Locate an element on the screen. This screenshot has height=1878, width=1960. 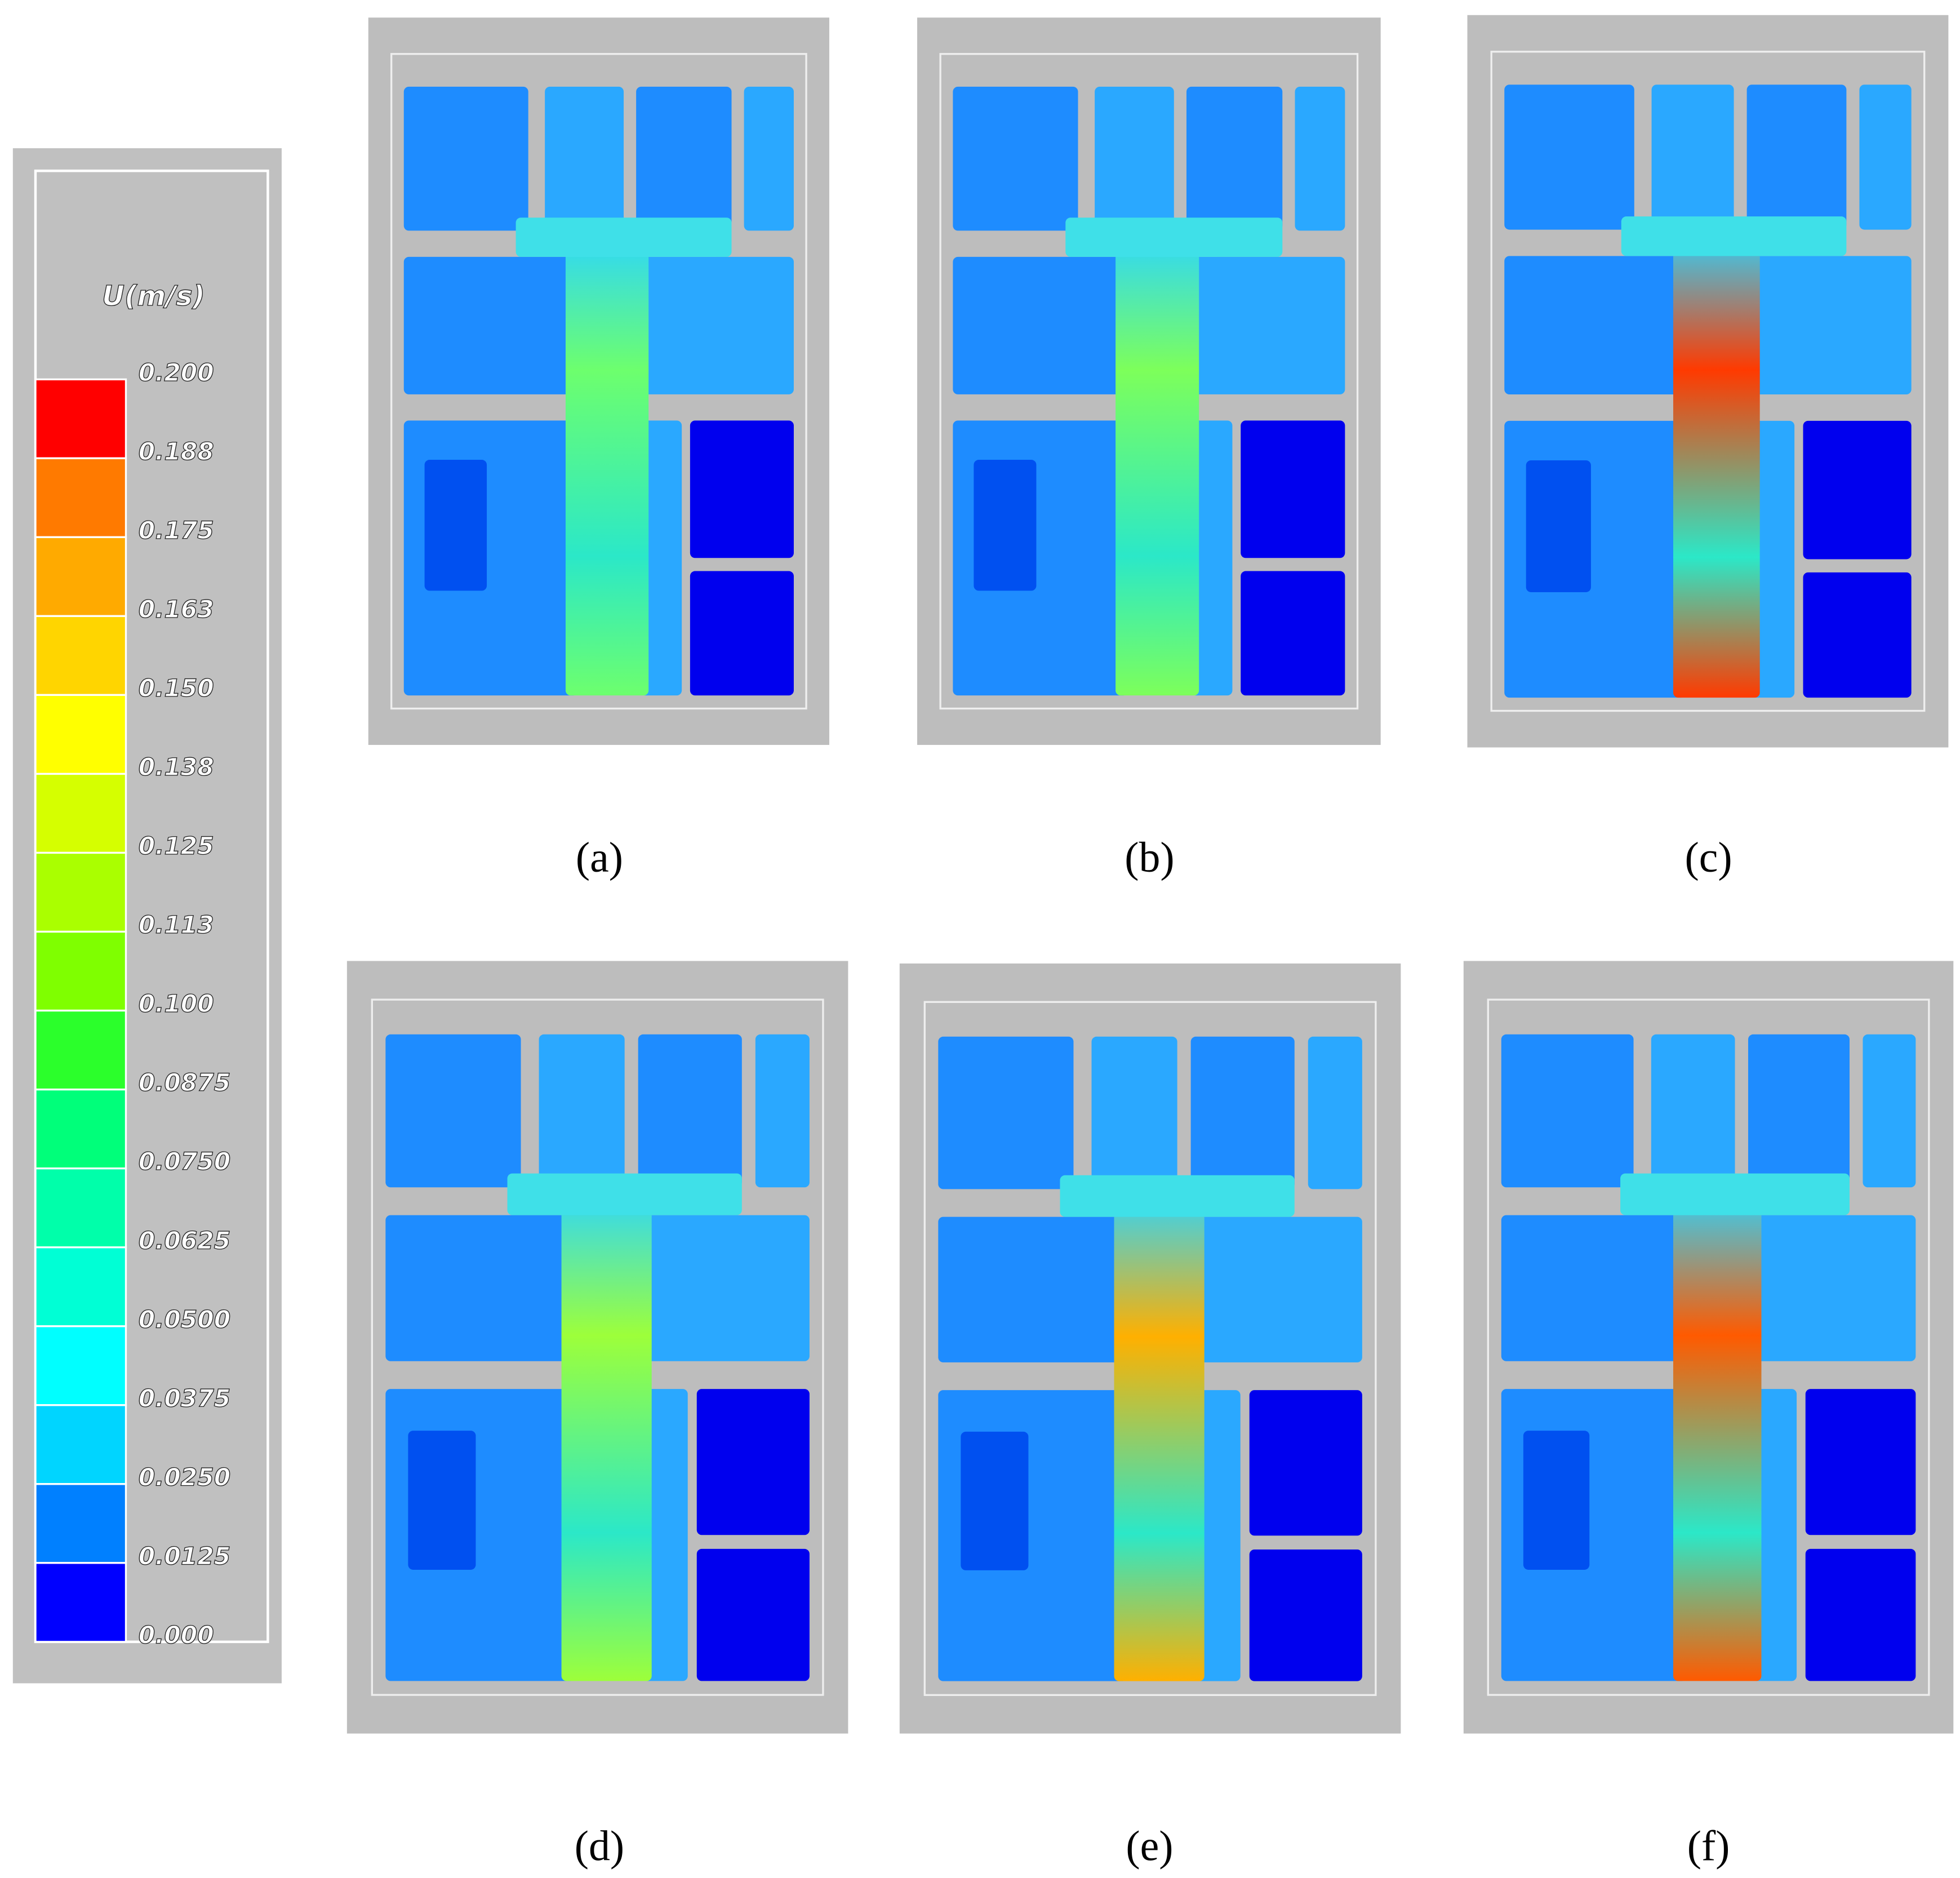
legend-label: 0.0625 is located at coordinates (185, 1240).